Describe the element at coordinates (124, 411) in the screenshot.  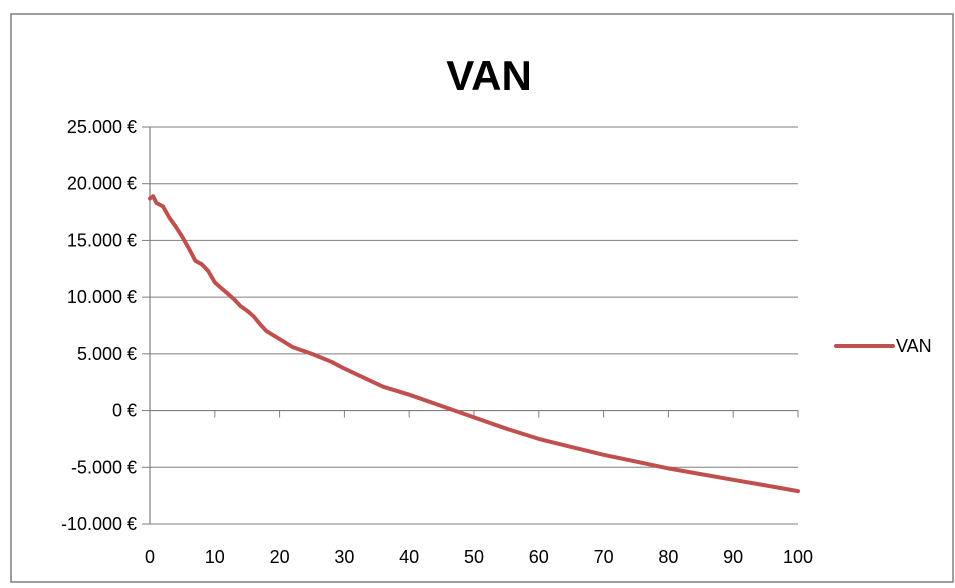
I see `y-tick-label: 0 €` at that location.